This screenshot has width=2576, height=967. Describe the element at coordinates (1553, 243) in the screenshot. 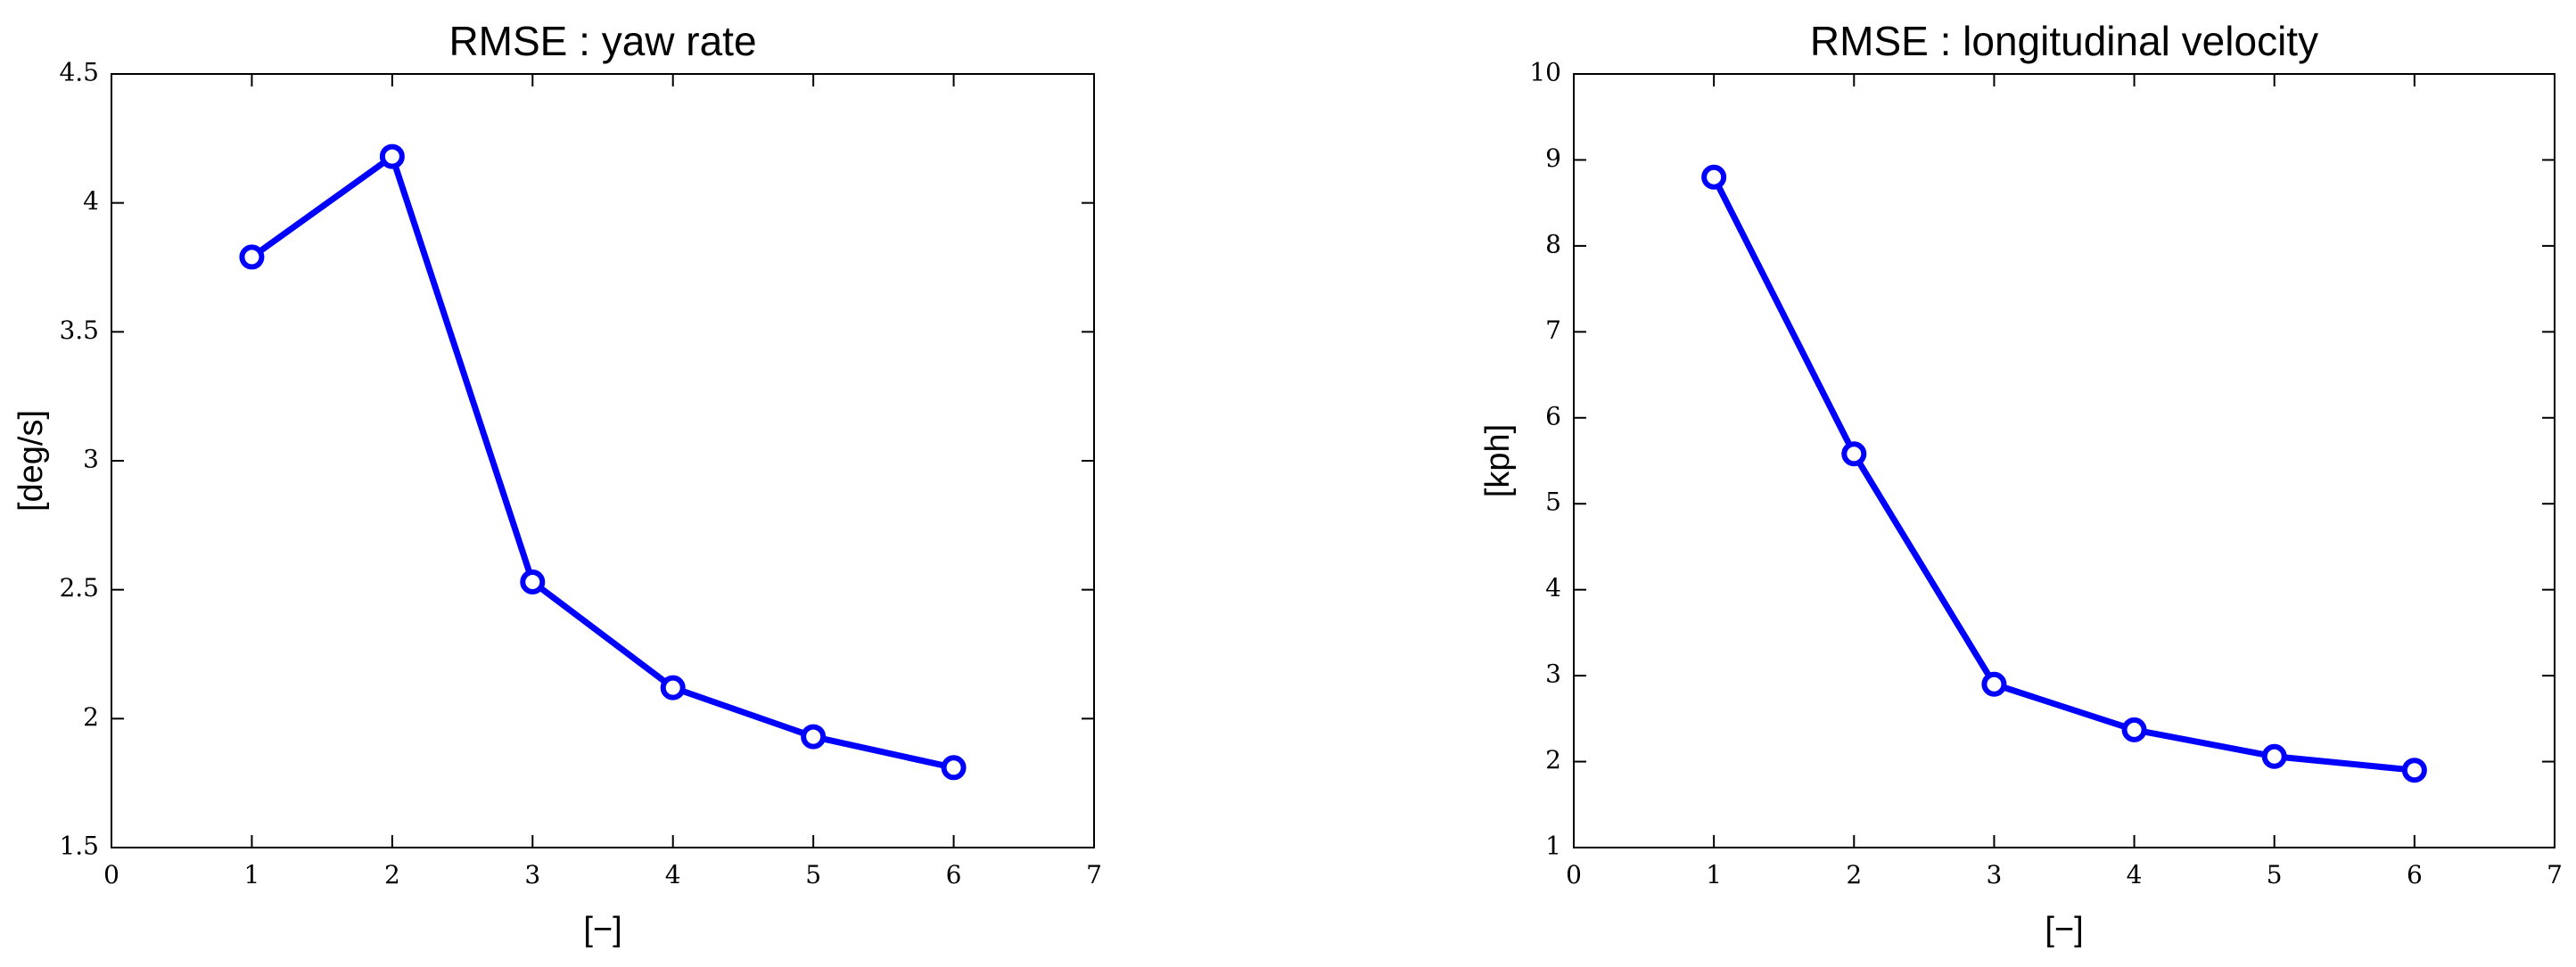

I see `y-tick-label: 8` at that location.